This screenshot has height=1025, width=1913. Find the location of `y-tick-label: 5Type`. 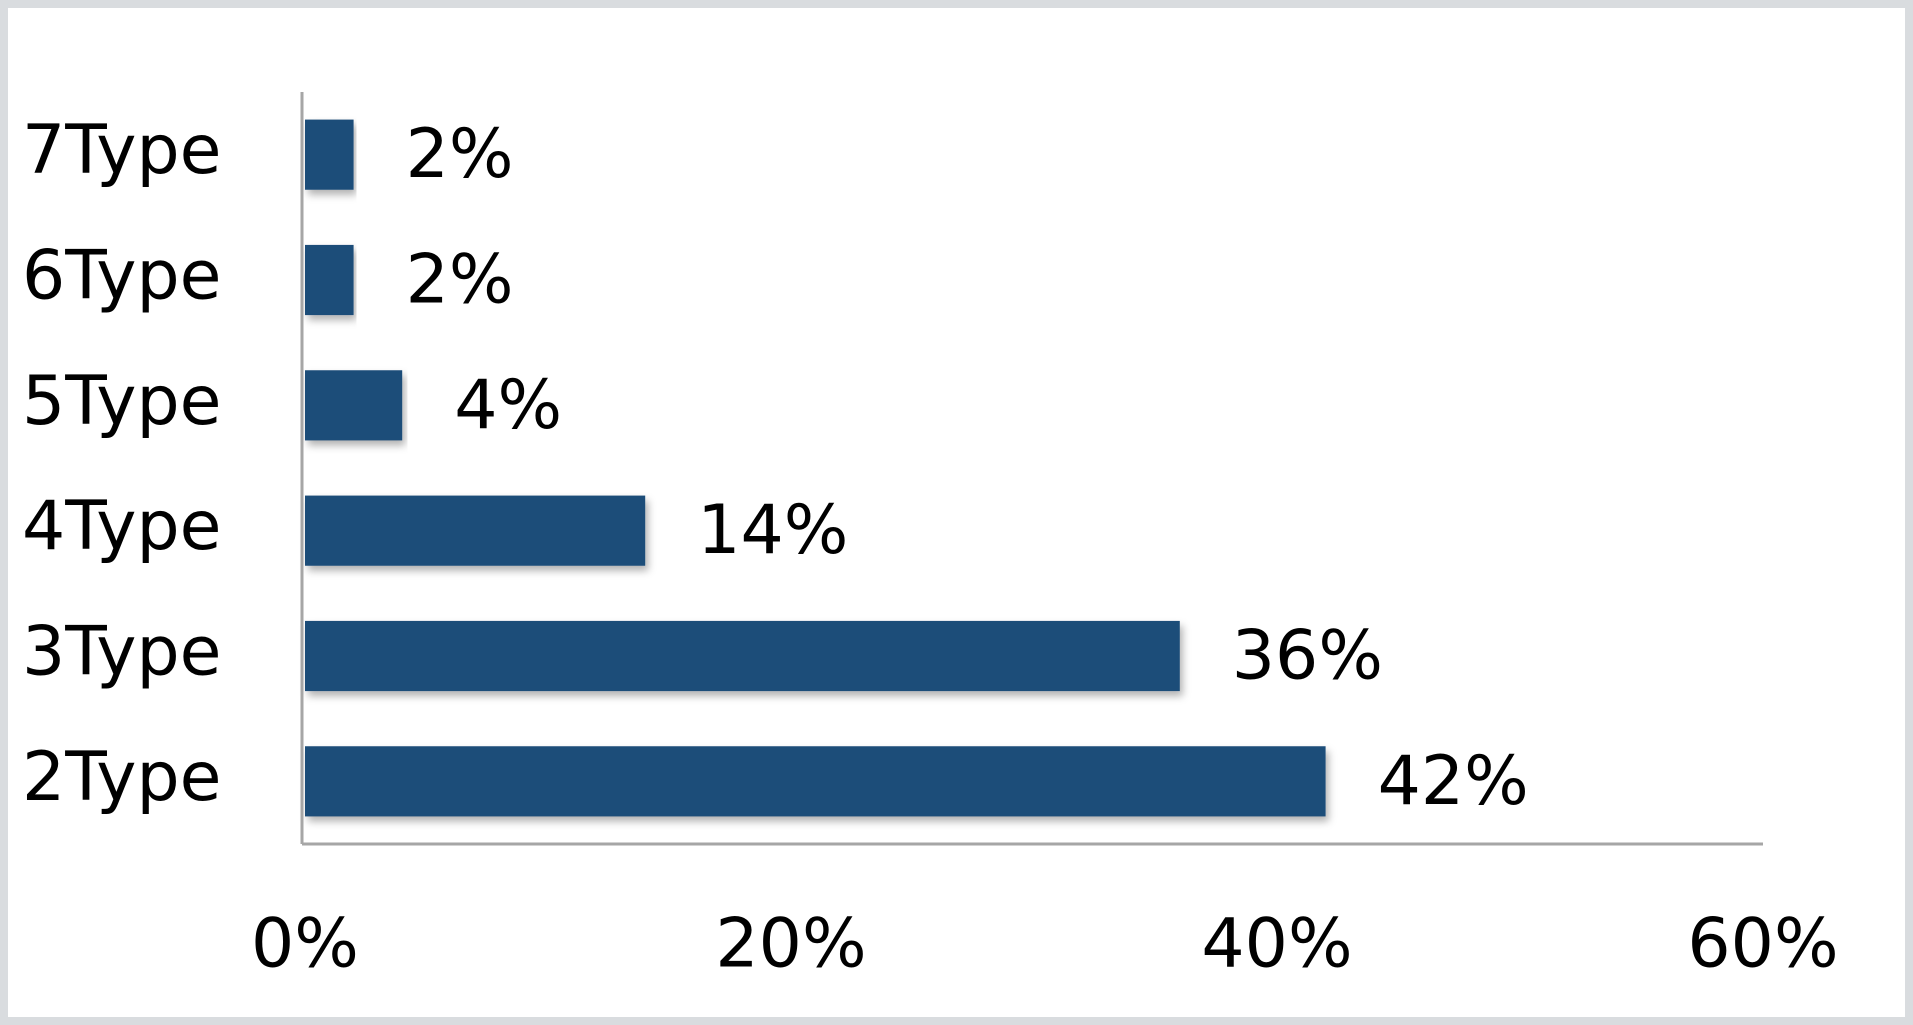

y-tick-label: 5Type is located at coordinates (121, 401).